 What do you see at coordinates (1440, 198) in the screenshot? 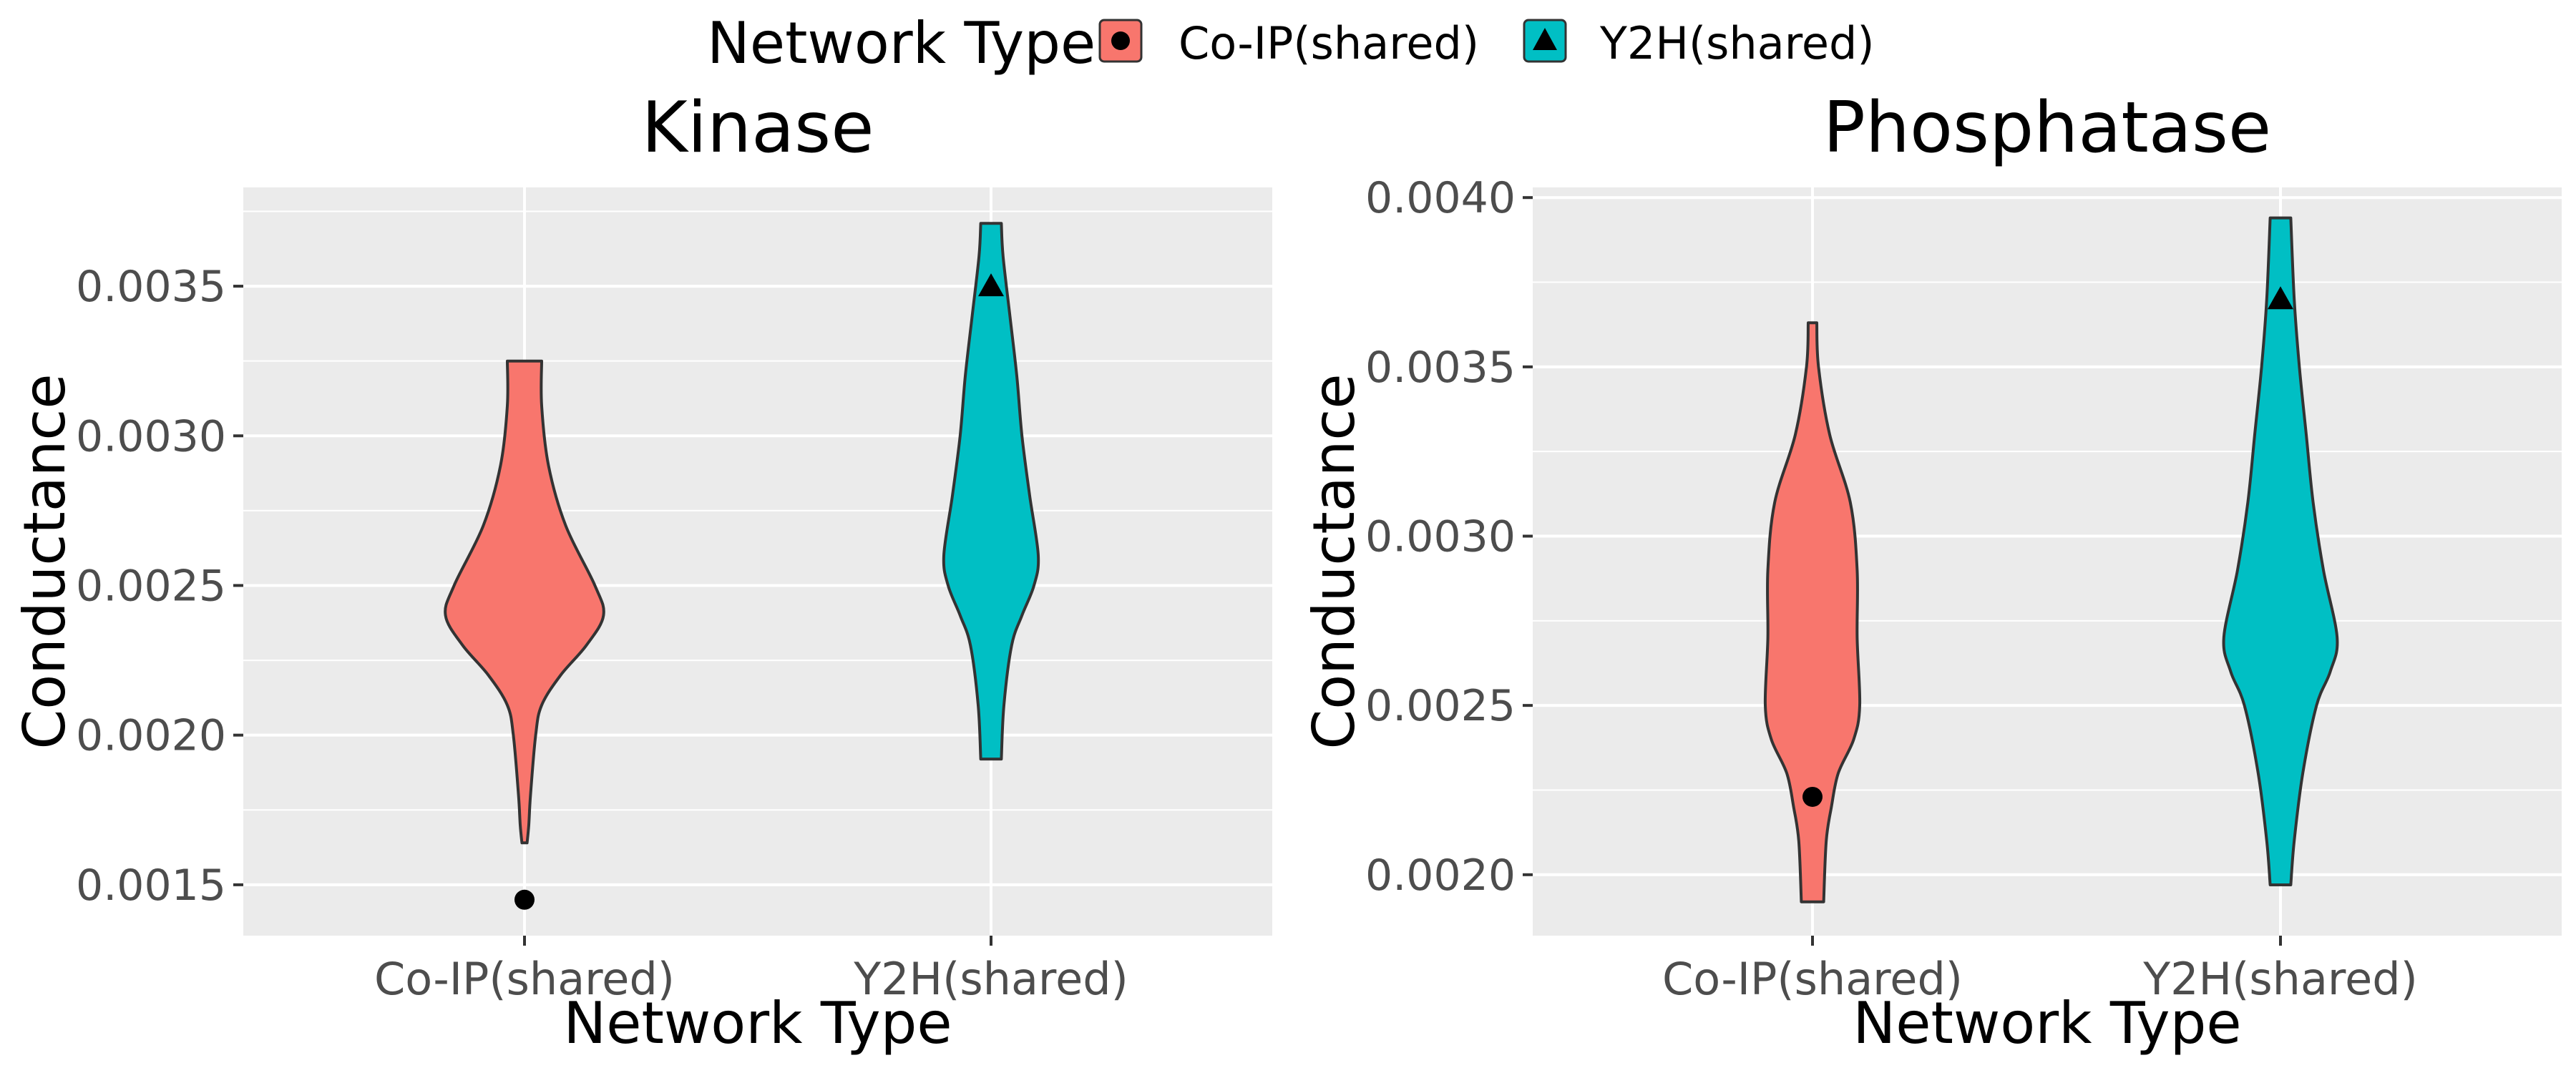
I see `y-tick-label: 0.0040` at bounding box center [1440, 198].